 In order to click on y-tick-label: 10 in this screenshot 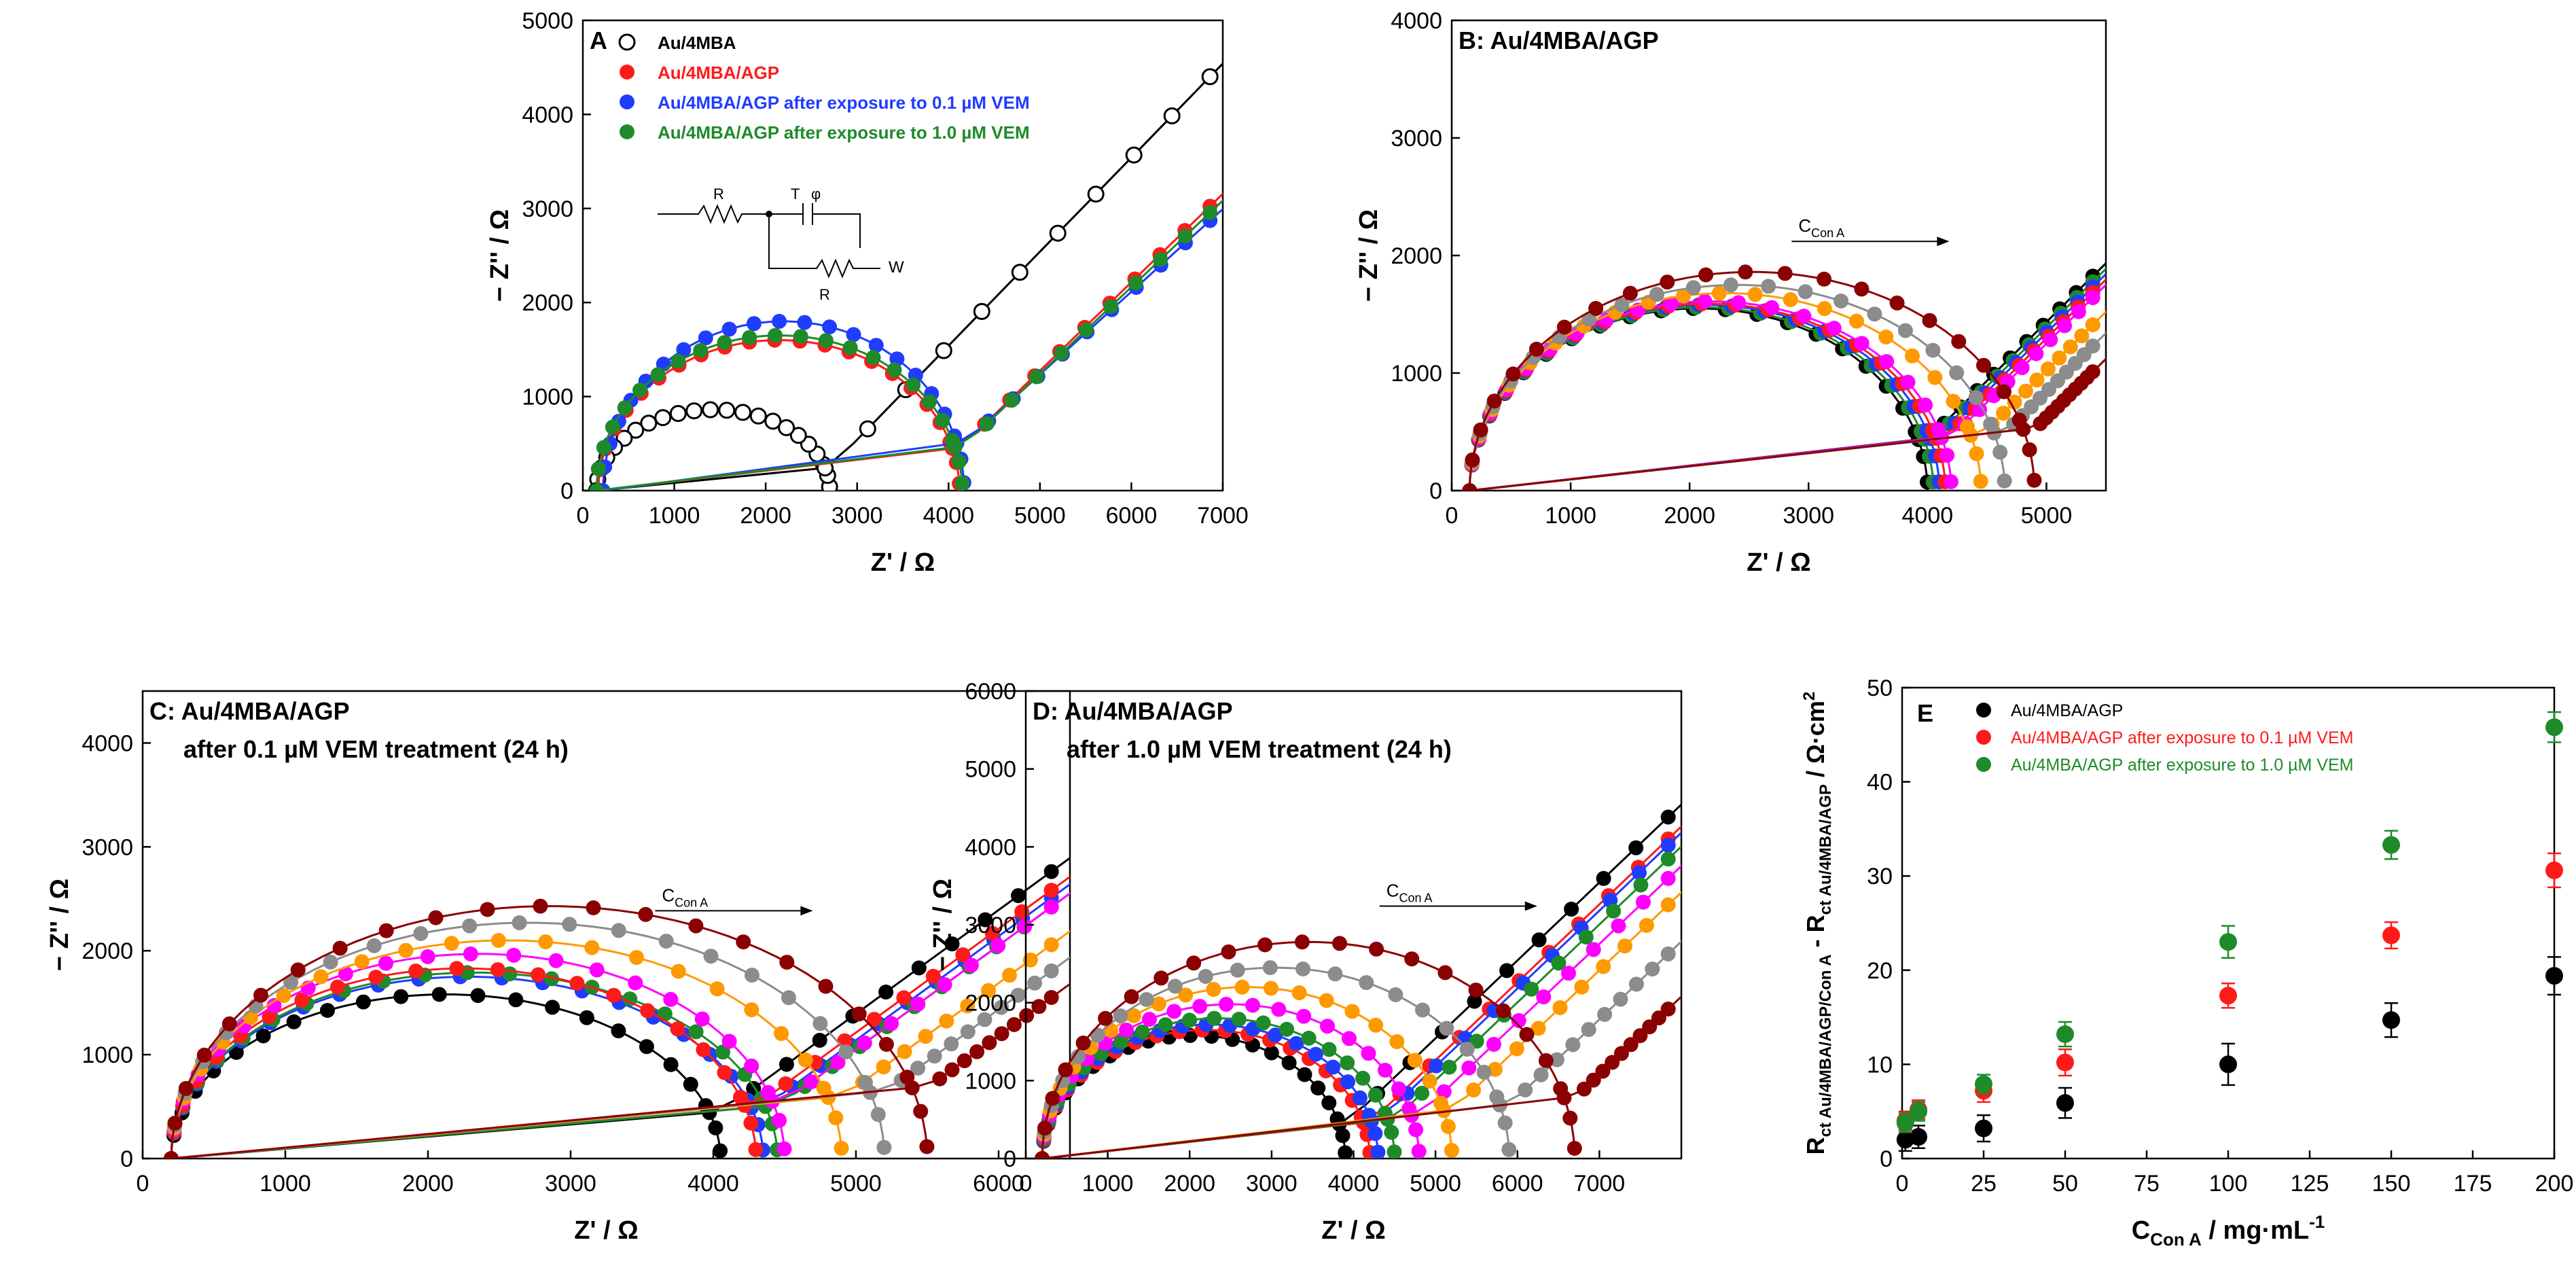, I will do `click(1880, 1065)`.